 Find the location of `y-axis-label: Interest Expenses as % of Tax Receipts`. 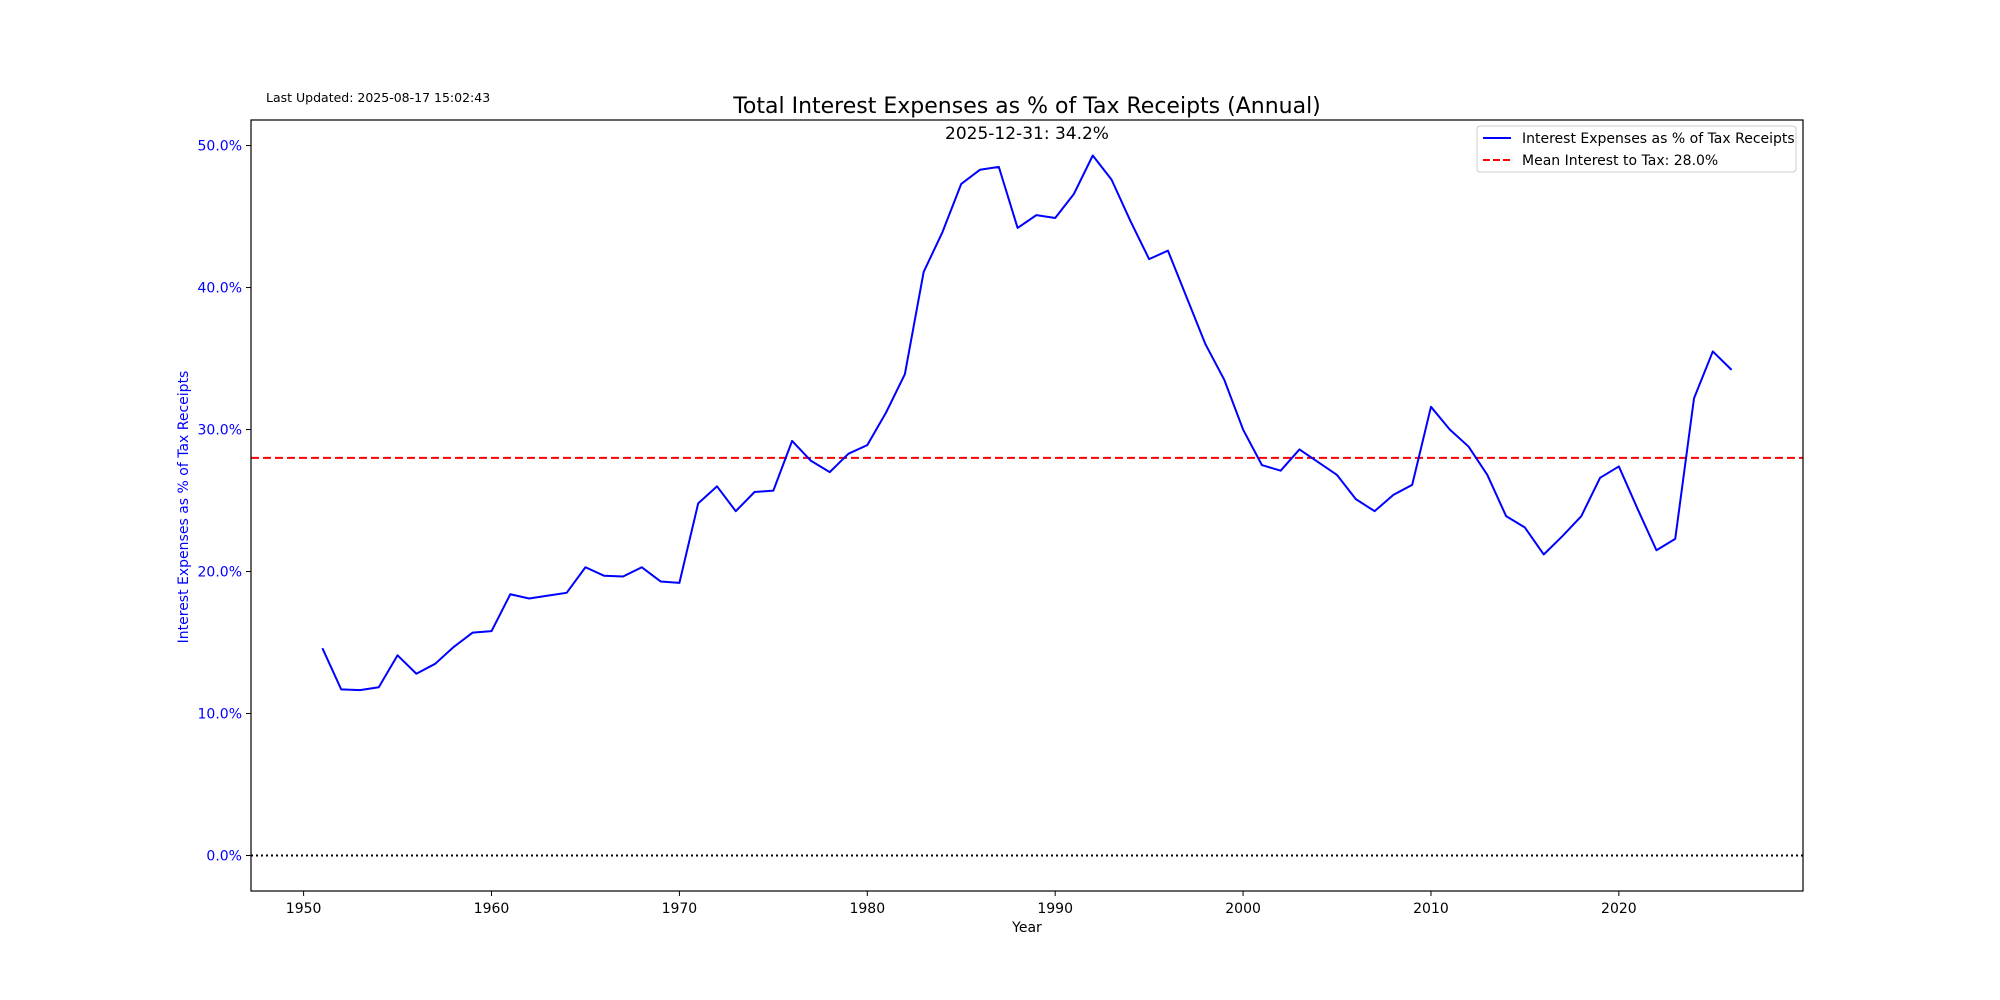

y-axis-label: Interest Expenses as % of Tax Receipts is located at coordinates (184, 507).